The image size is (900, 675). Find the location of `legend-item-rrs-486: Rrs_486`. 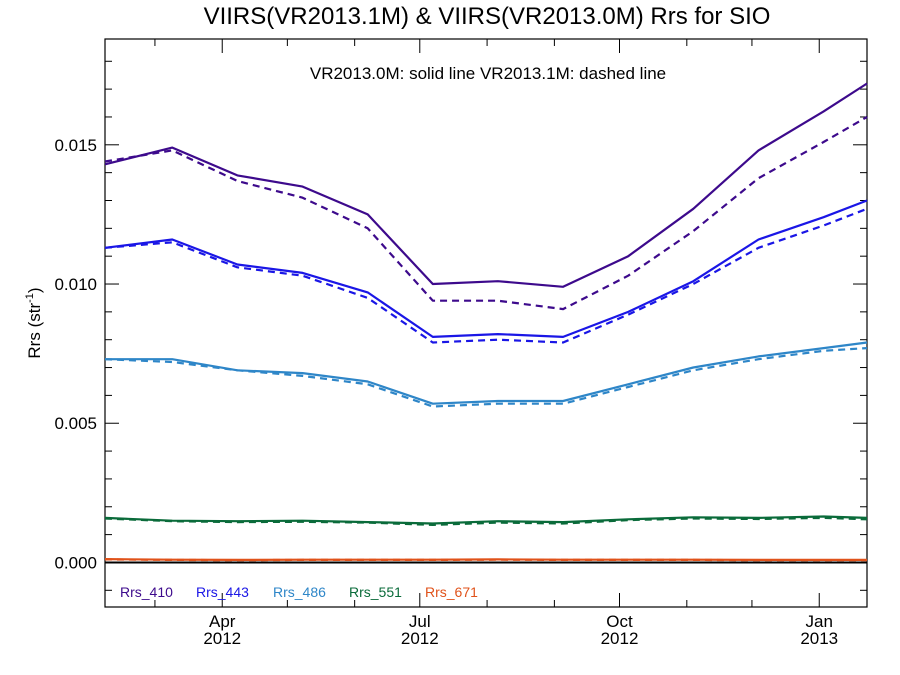

legend-item-rrs-486: Rrs_486 is located at coordinates (299, 592).